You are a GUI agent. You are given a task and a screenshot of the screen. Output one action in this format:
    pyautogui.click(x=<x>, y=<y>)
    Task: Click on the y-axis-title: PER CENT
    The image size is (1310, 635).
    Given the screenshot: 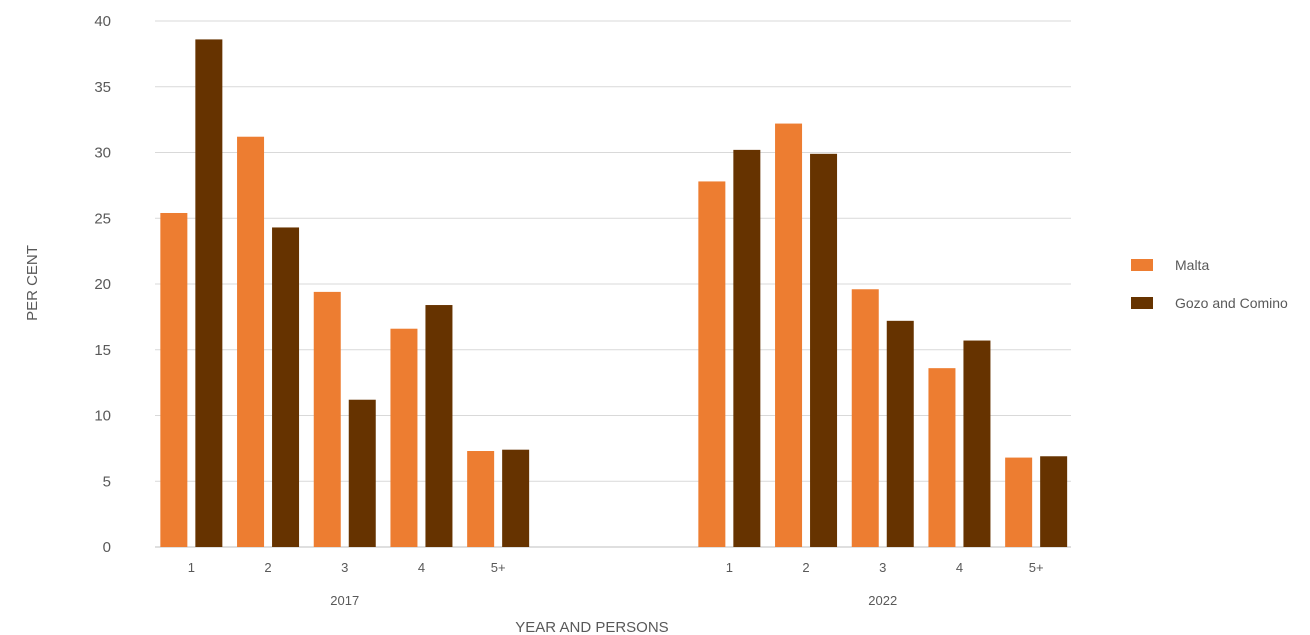 What is the action you would take?
    pyautogui.click(x=32, y=283)
    